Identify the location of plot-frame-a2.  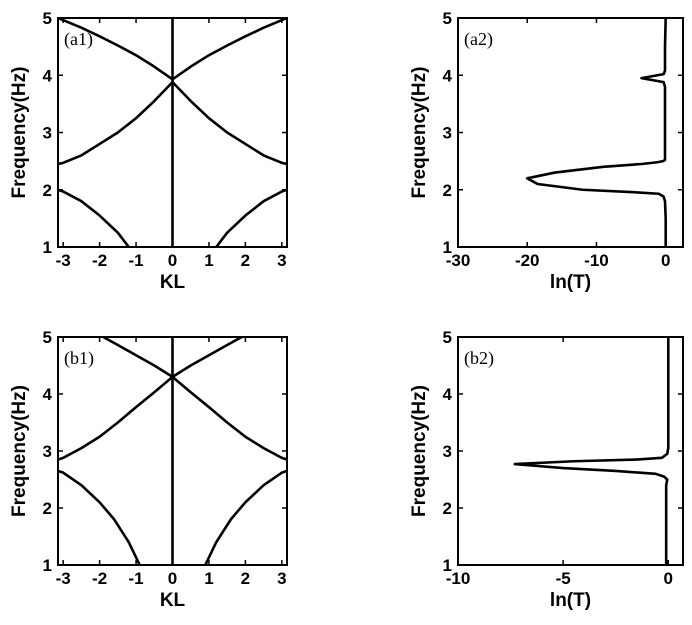
(570, 132).